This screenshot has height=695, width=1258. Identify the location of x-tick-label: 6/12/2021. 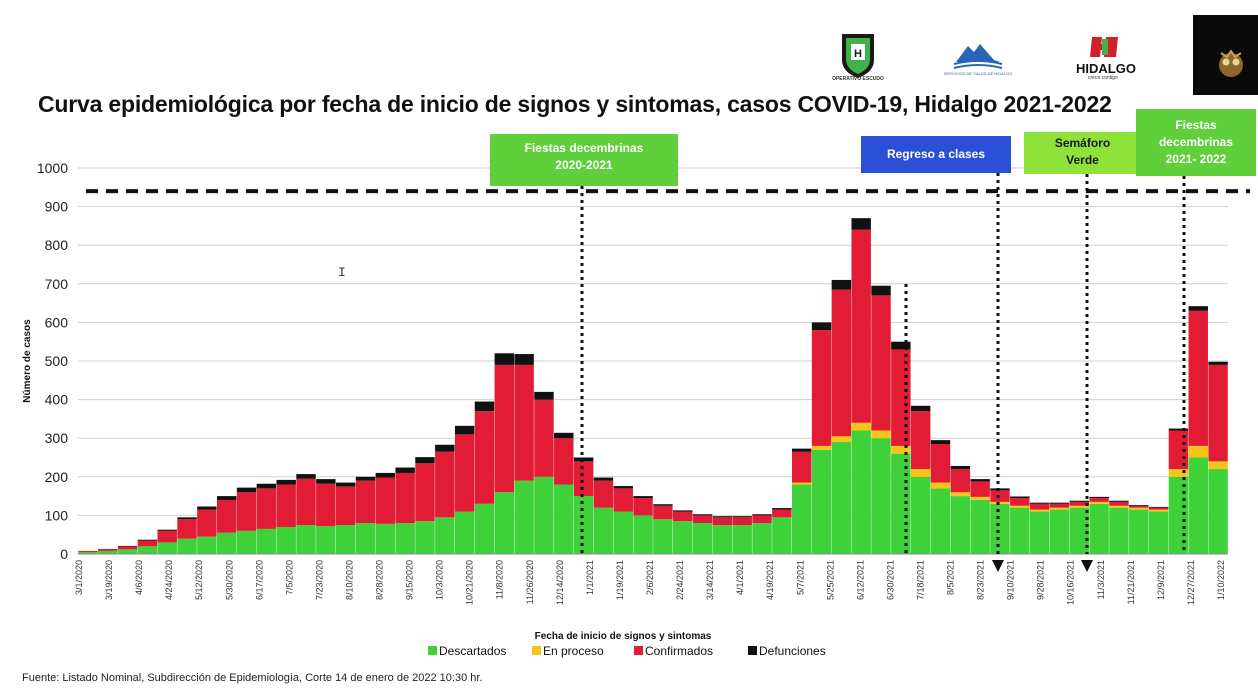
(860, 580).